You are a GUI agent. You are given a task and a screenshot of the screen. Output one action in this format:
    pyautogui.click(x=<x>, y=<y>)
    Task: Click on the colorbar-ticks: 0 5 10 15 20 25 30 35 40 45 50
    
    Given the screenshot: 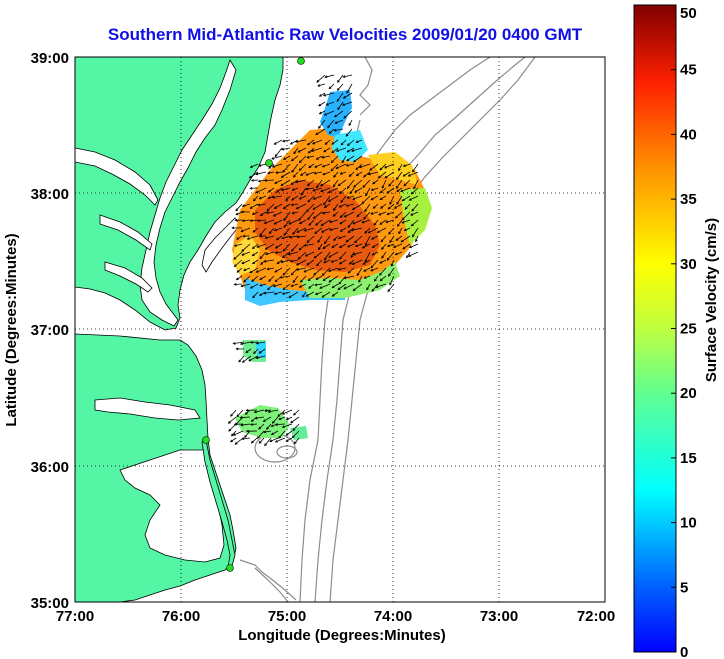 What is the action you would take?
    pyautogui.click(x=684, y=331)
    